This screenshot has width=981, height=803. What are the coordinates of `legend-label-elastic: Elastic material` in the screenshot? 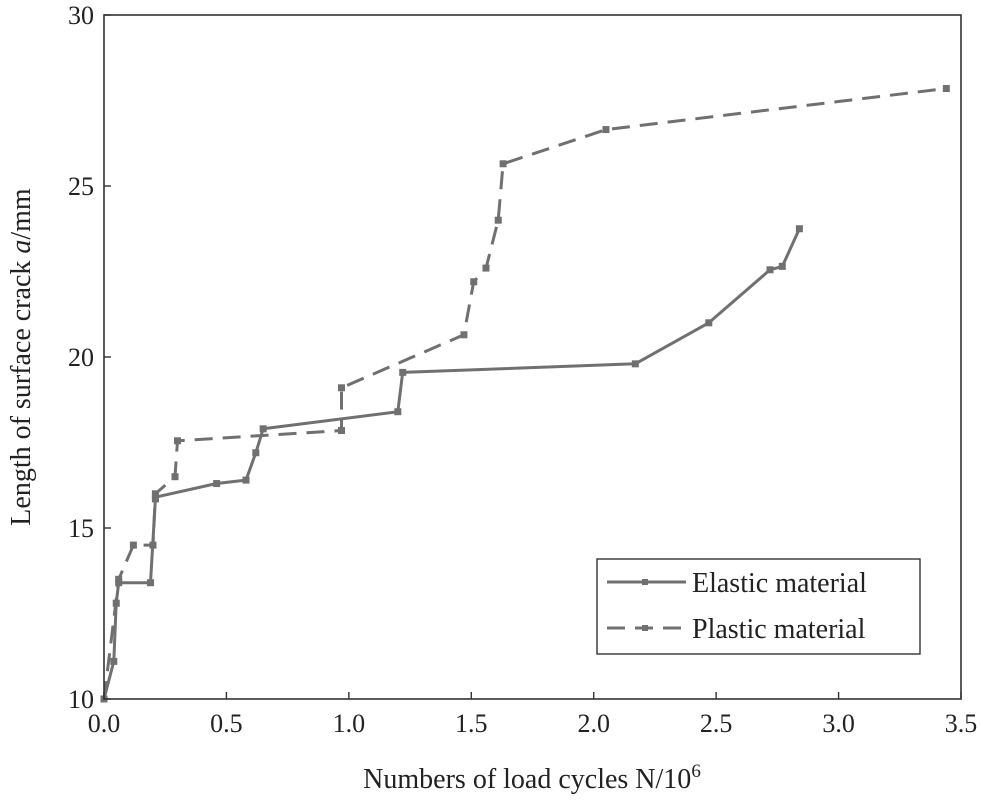 It's located at (779, 583).